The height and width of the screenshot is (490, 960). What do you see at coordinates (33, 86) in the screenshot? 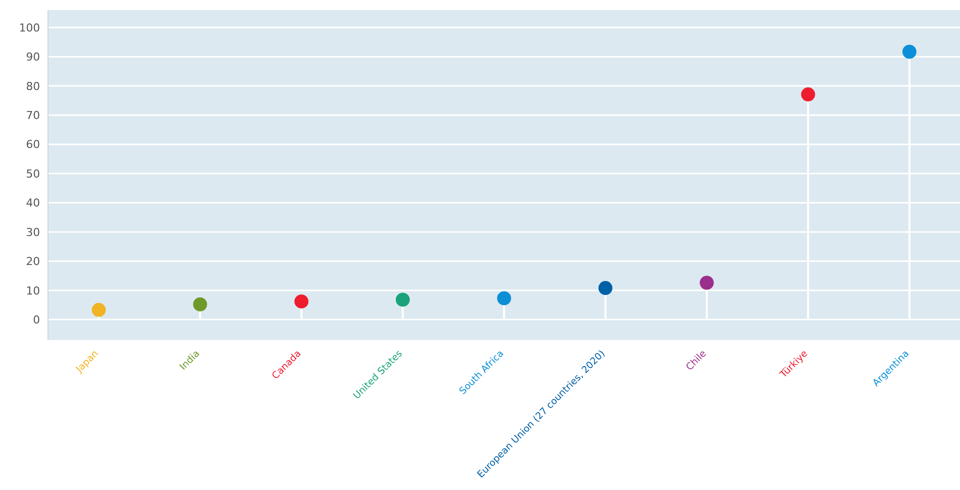
I see `y-tick-label: 80` at bounding box center [33, 86].